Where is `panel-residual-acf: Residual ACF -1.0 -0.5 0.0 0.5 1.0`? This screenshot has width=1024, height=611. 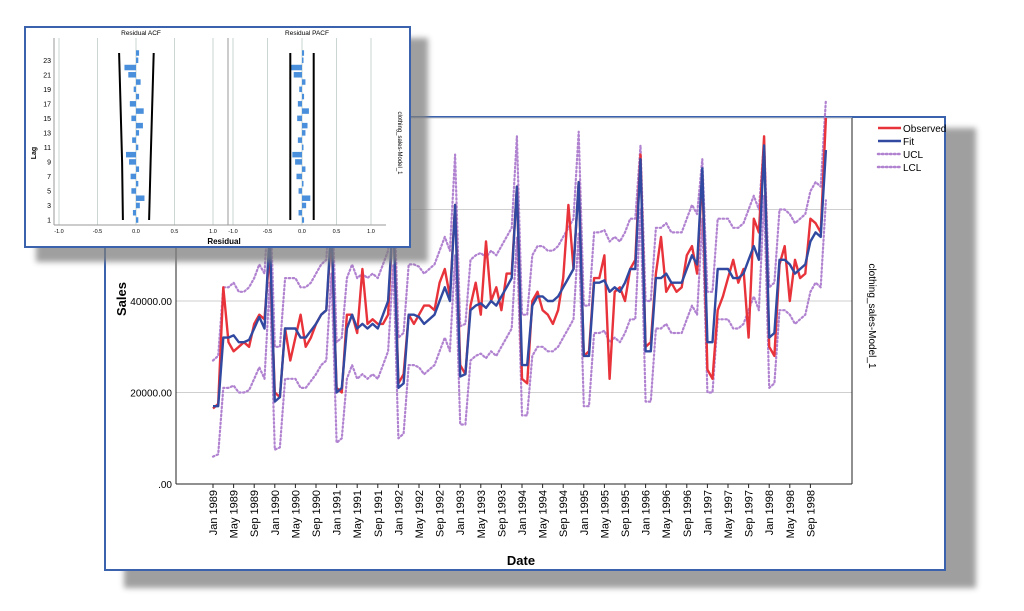
panel-residual-acf: Residual ACF -1.0 -0.5 0.0 0.5 1.0 is located at coordinates (140, 132).